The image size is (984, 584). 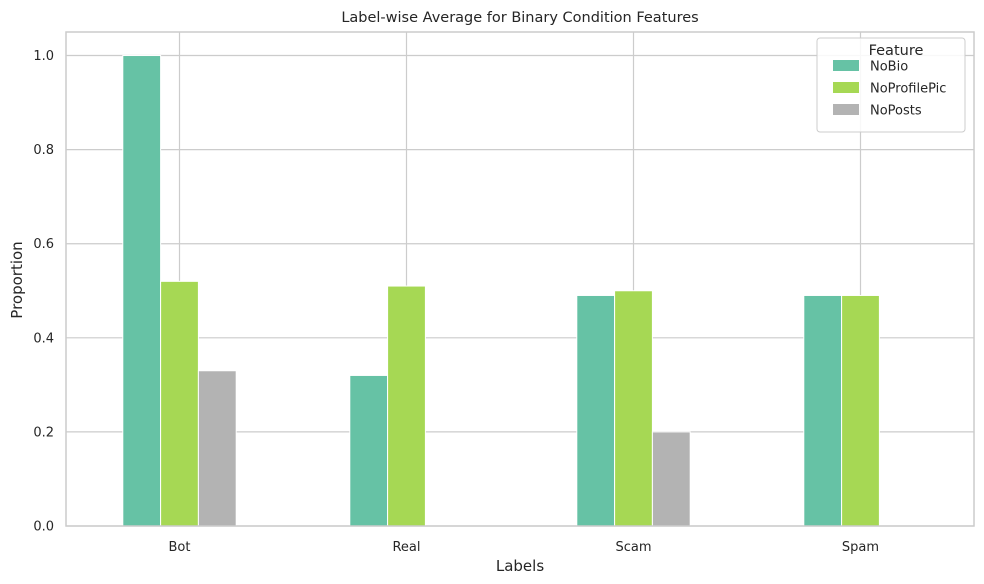 What do you see at coordinates (369, 450) in the screenshot?
I see `bar-nobio-real` at bounding box center [369, 450].